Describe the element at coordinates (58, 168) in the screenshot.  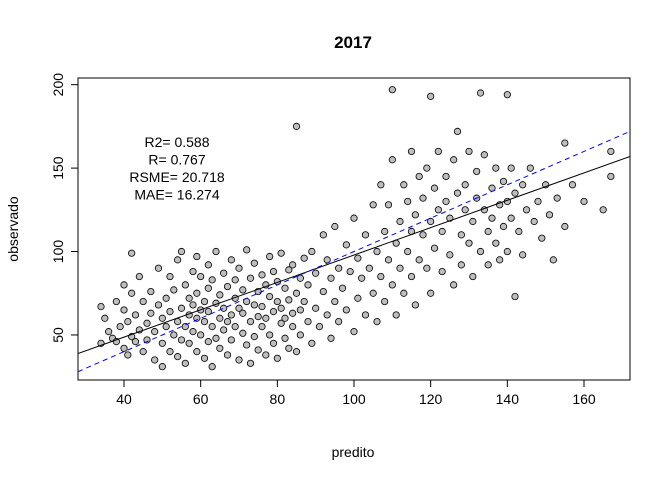
I see `y-tick-label: 150` at that location.